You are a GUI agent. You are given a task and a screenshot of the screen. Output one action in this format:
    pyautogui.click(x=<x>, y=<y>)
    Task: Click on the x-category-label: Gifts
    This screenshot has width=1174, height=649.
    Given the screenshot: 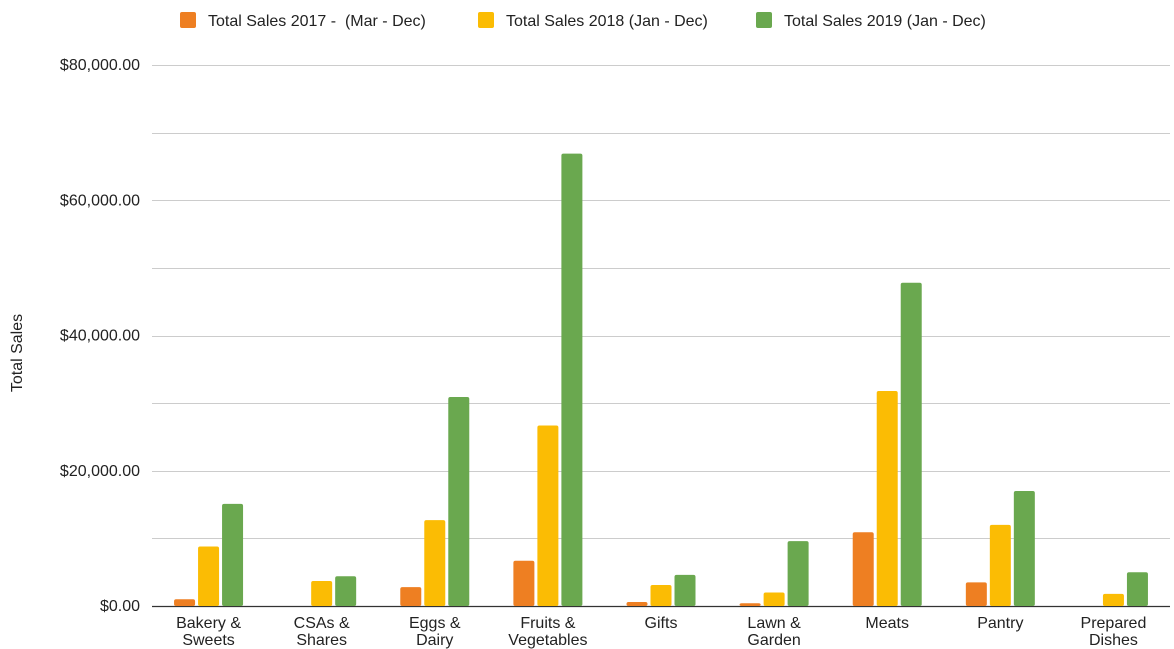 What is the action you would take?
    pyautogui.click(x=661, y=623)
    